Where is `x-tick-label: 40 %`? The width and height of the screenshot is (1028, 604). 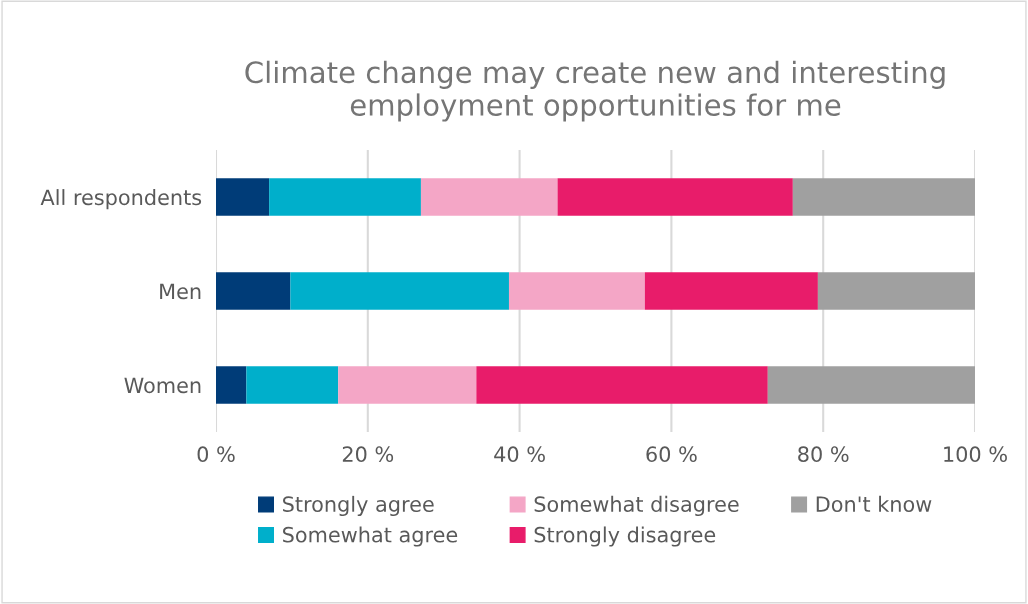 x-tick-label: 40 % is located at coordinates (519, 454).